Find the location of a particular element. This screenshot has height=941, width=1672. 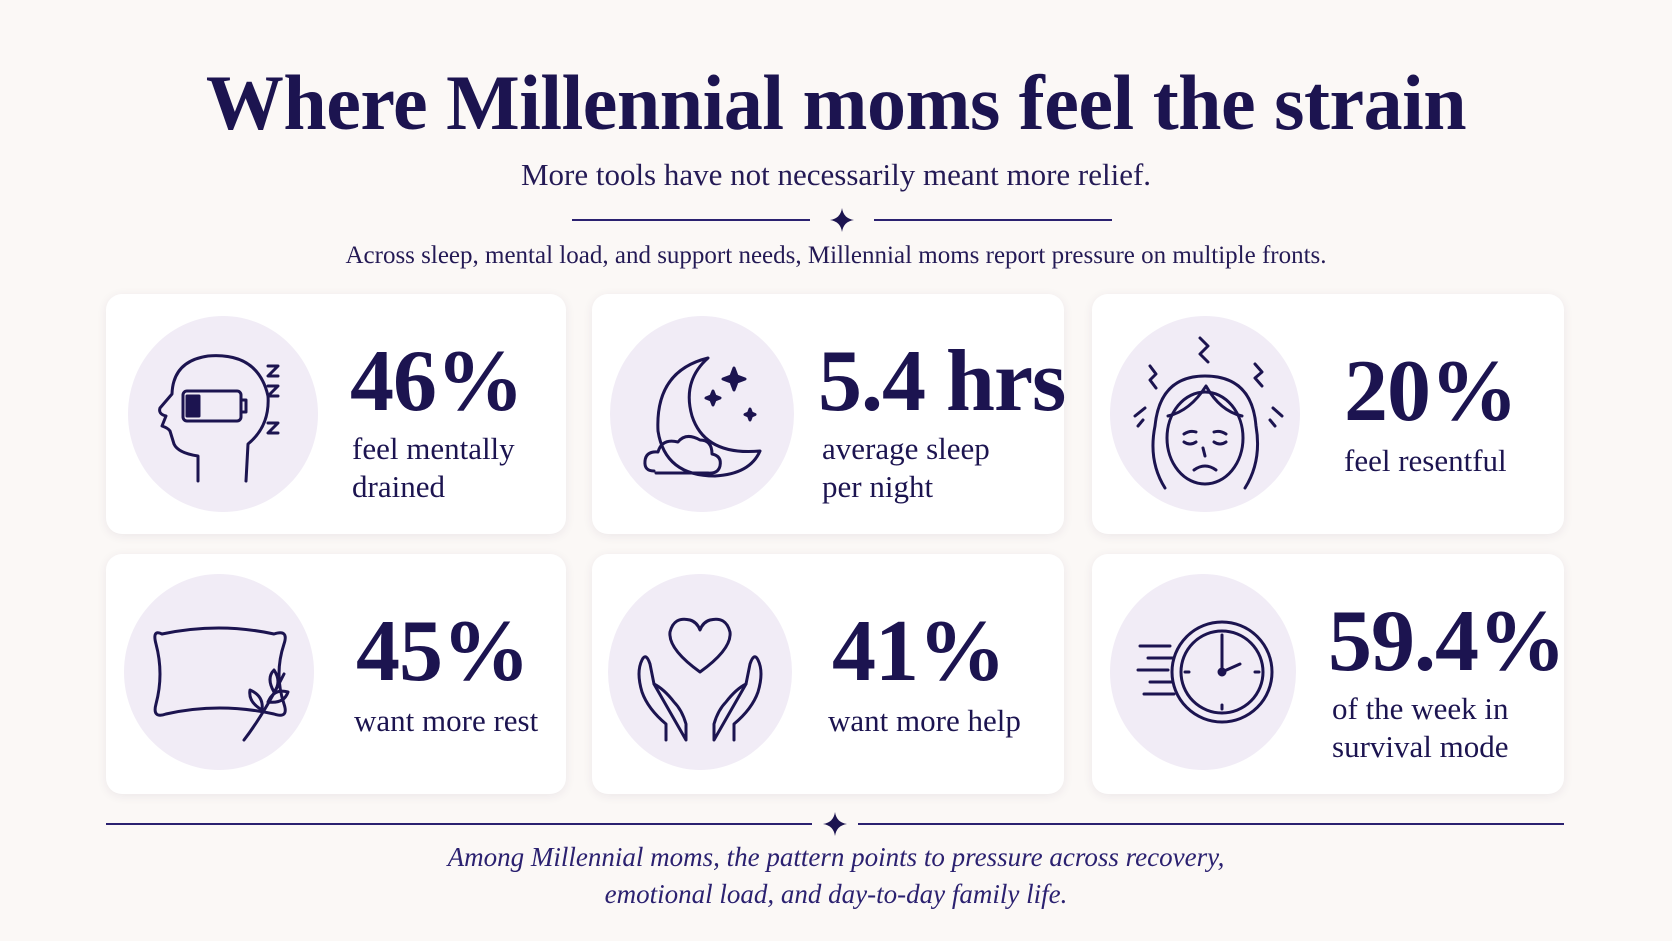

stat-card-average-sleep: 5.4 hrs average sleep per night is located at coordinates (829, 414).